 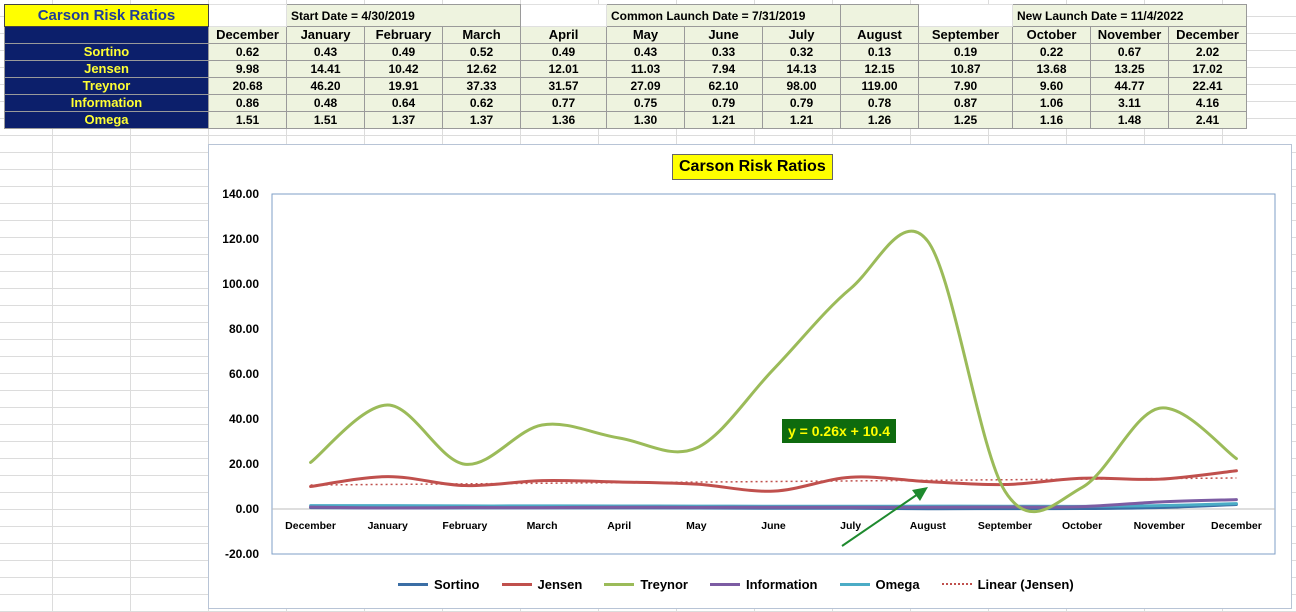 What do you see at coordinates (879, 69) in the screenshot?
I see `value-cell: 12.15` at bounding box center [879, 69].